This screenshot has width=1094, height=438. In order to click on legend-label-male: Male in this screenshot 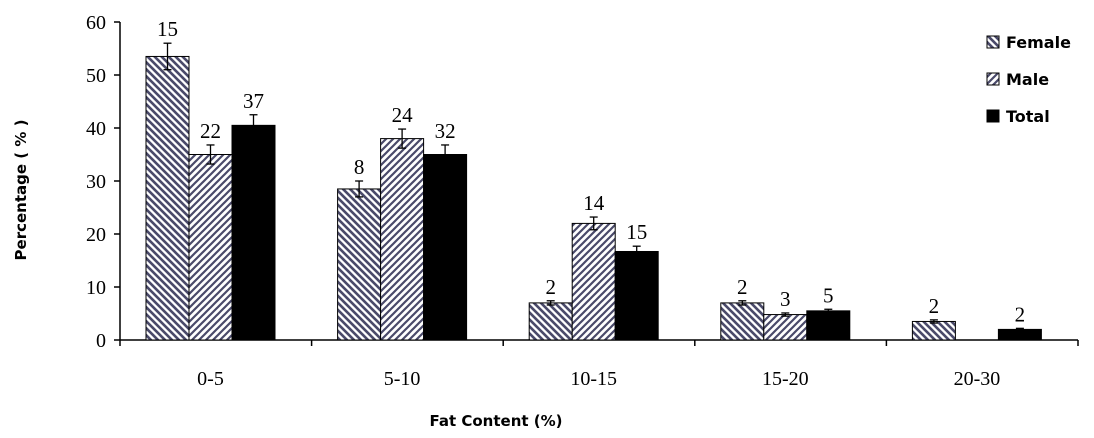, I will do `click(1027, 79)`.